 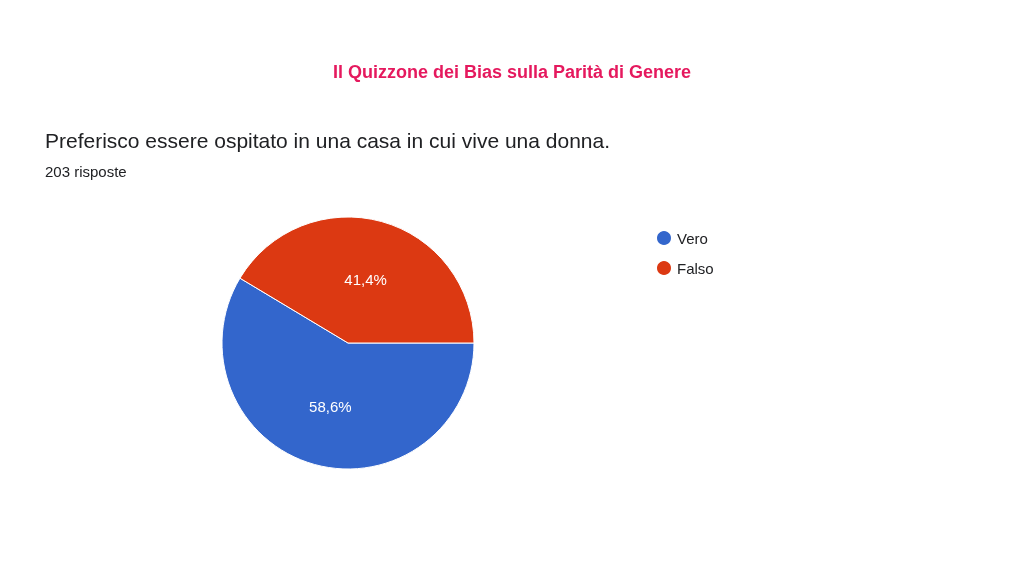 What do you see at coordinates (328, 140) in the screenshot?
I see `chart-subtitle: Preferisco essere ospitato in una casa in cui vive una donna.` at bounding box center [328, 140].